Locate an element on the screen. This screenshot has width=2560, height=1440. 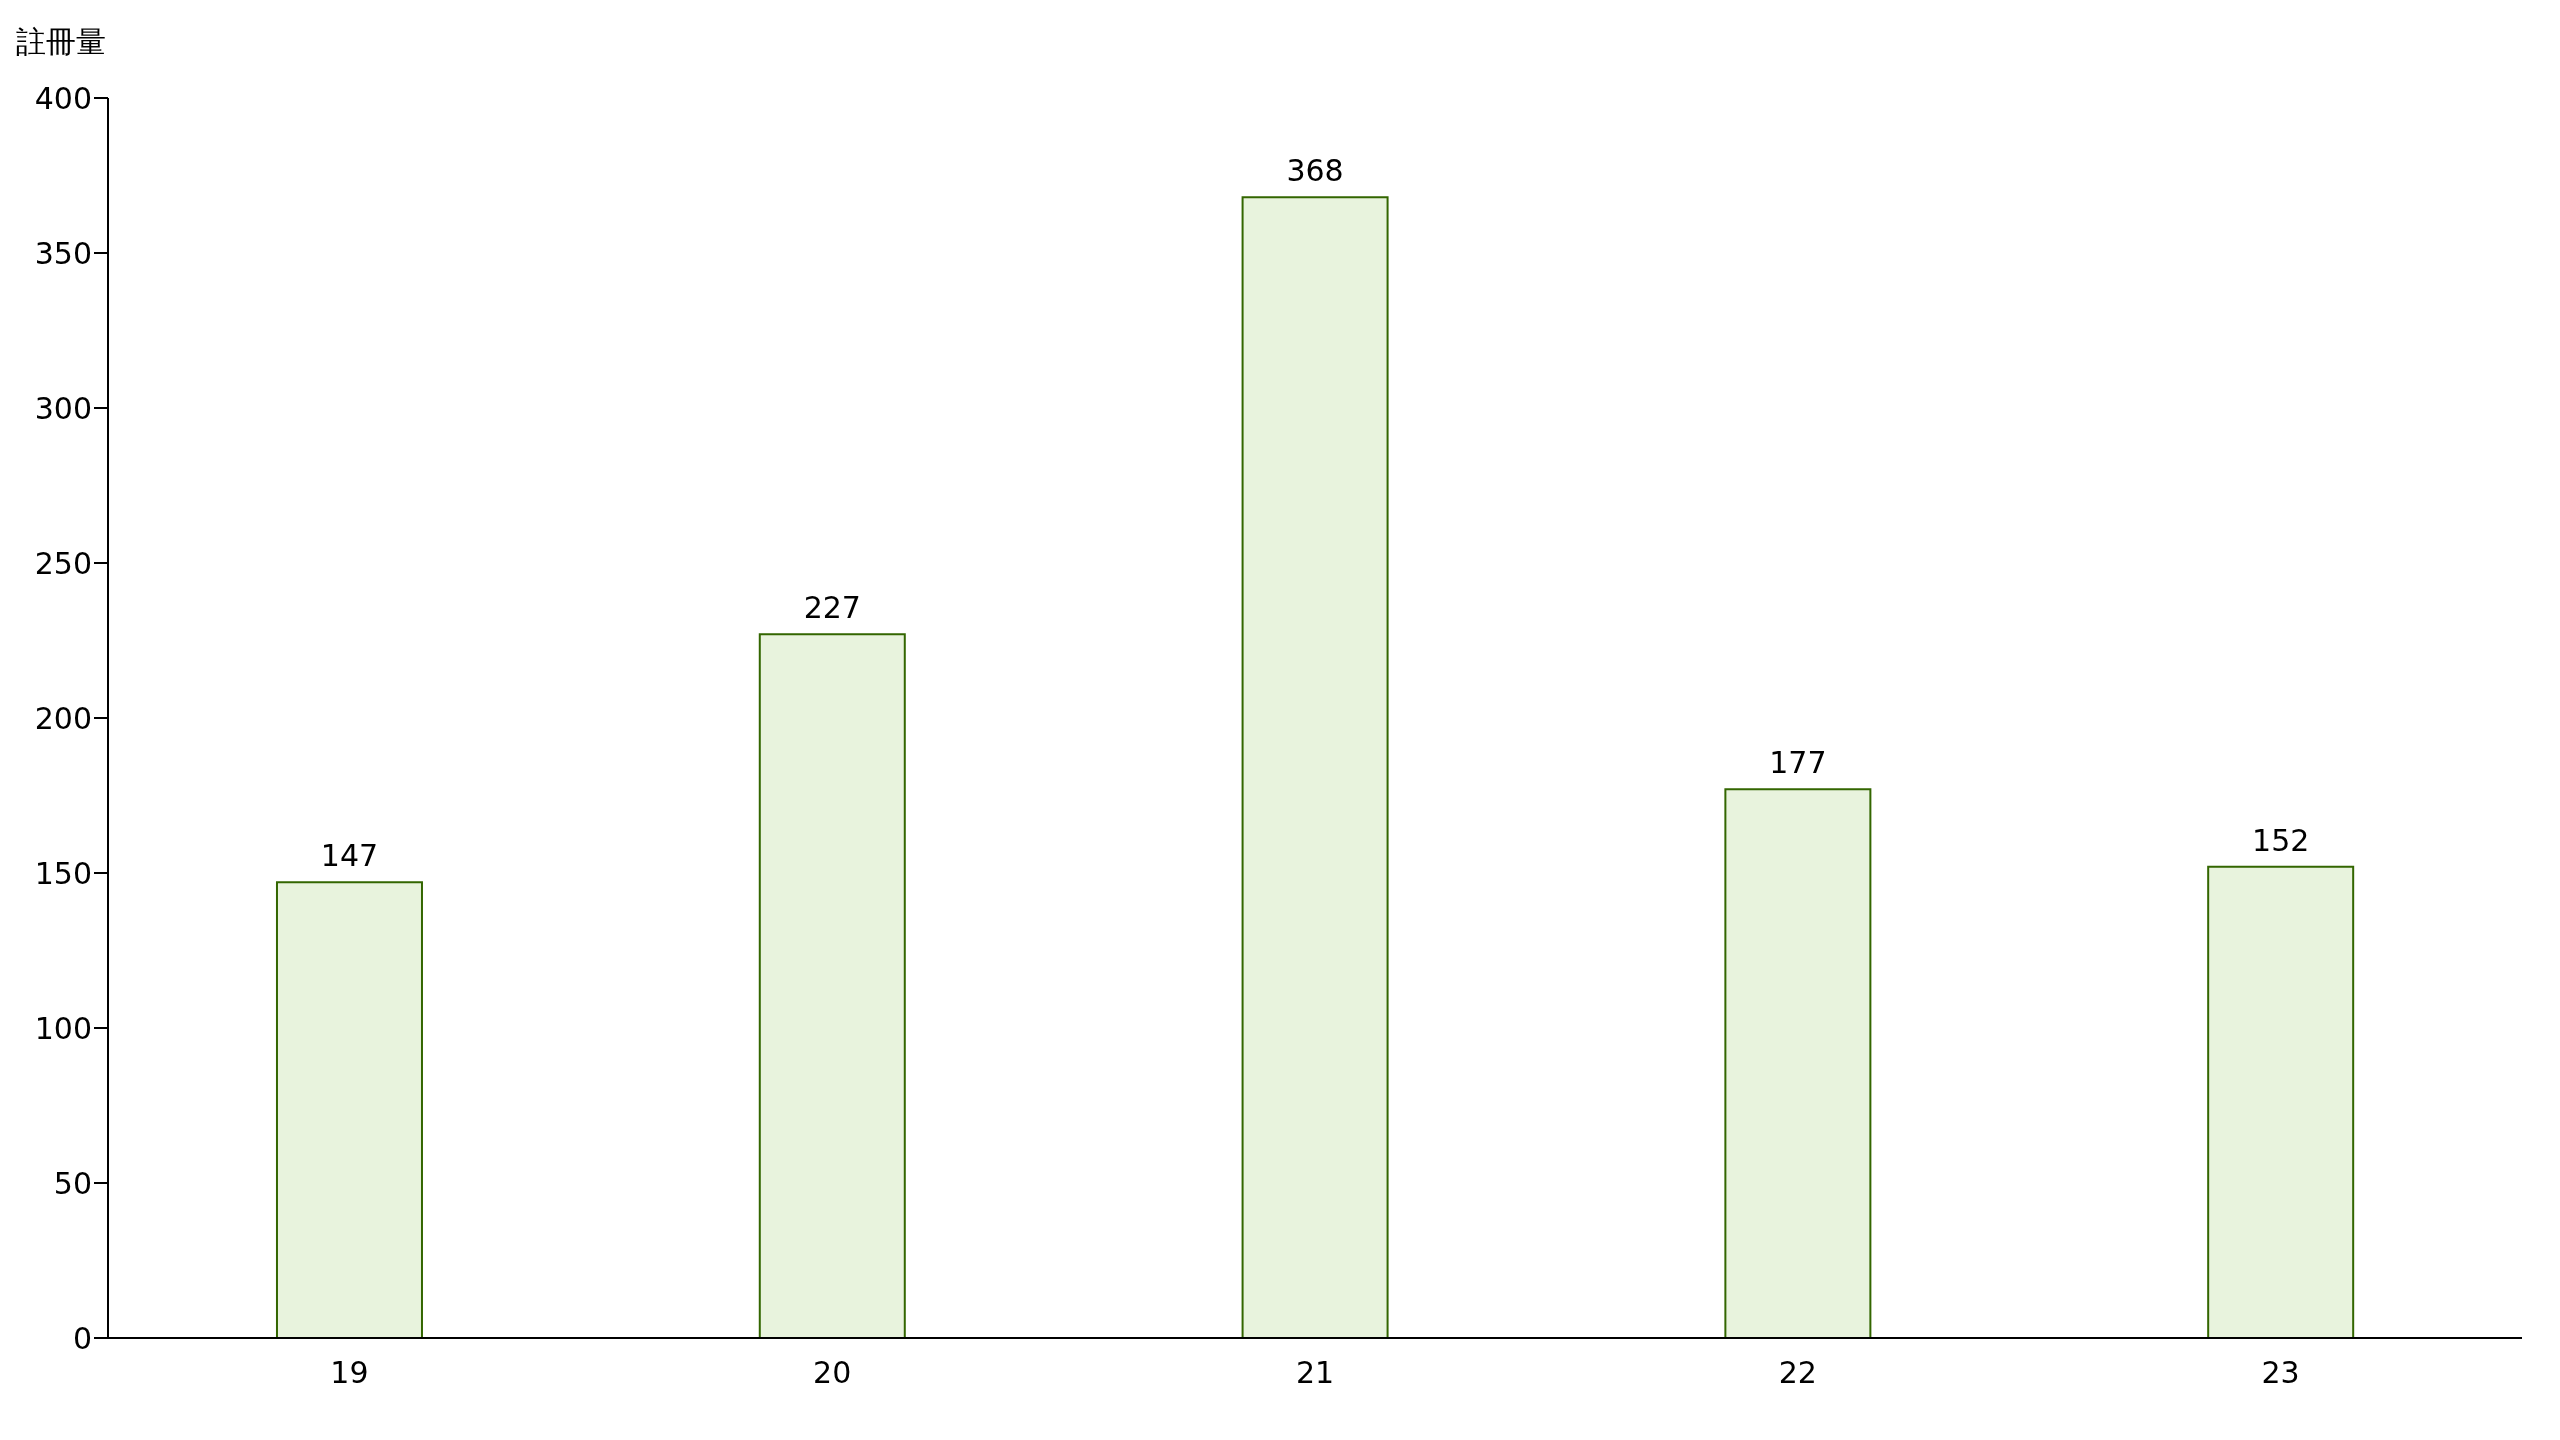
y-tick-label: 250 is located at coordinates (63, 563).